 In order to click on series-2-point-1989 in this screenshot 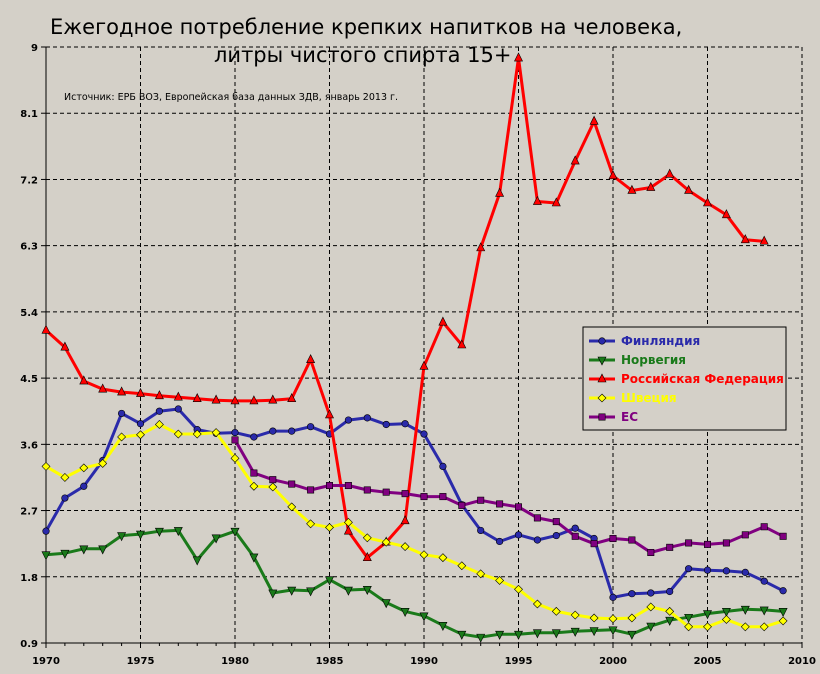, I will do `click(405, 520)`.